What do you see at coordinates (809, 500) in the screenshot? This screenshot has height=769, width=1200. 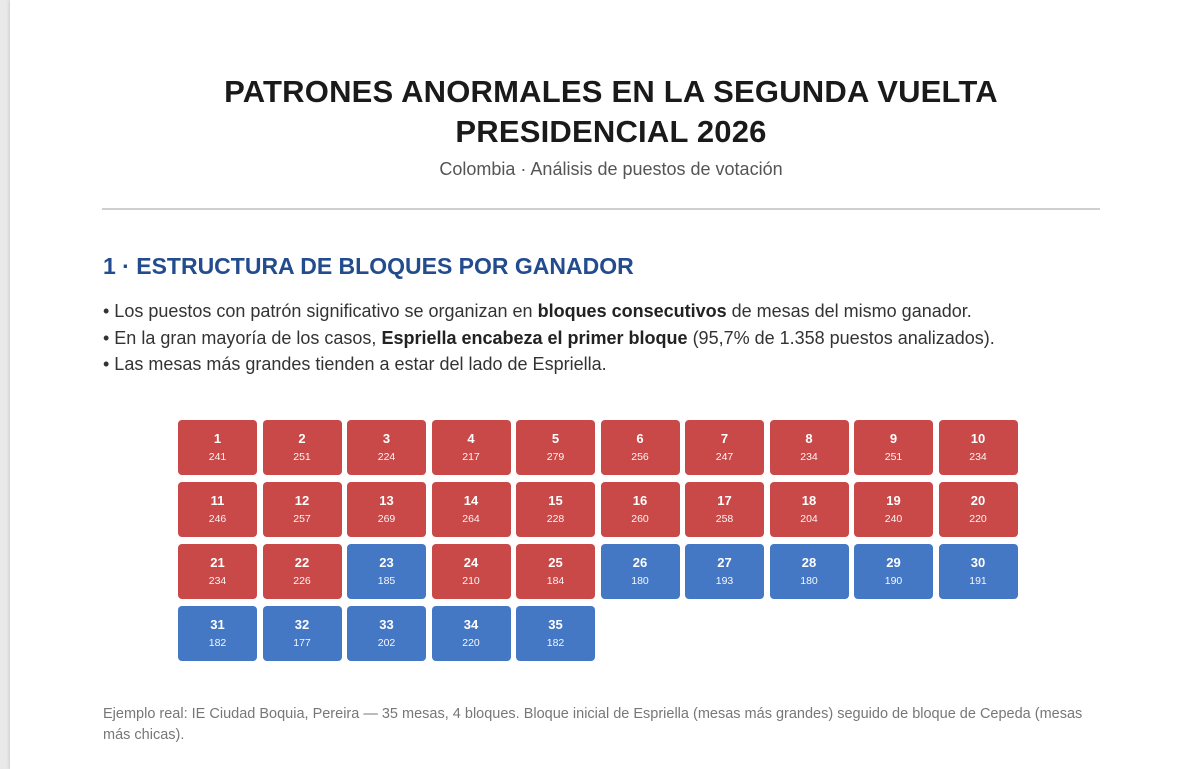 I see `mesa-number: 18` at bounding box center [809, 500].